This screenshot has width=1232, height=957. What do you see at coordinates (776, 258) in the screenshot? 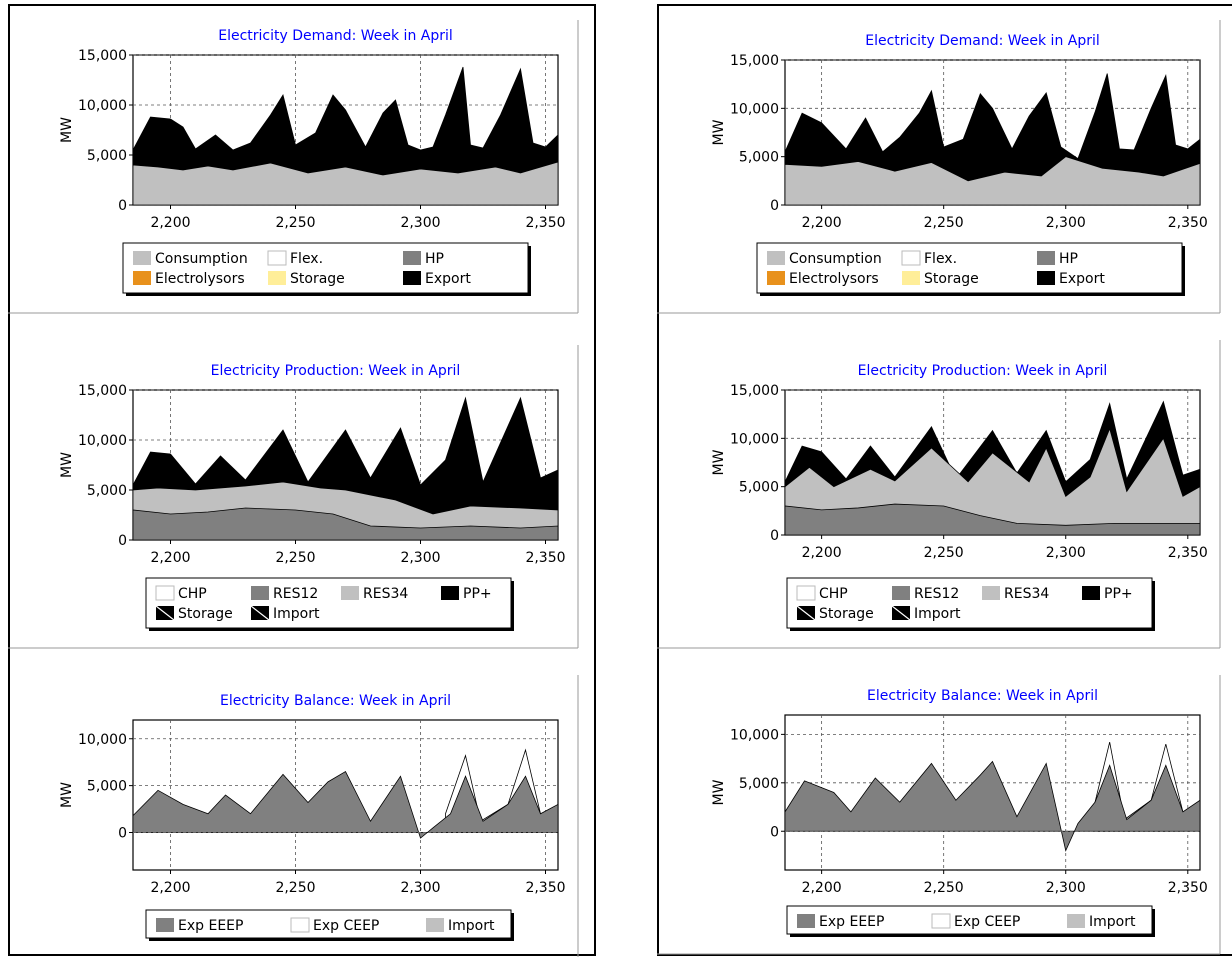
I see `legend-swatch-consumption` at bounding box center [776, 258].